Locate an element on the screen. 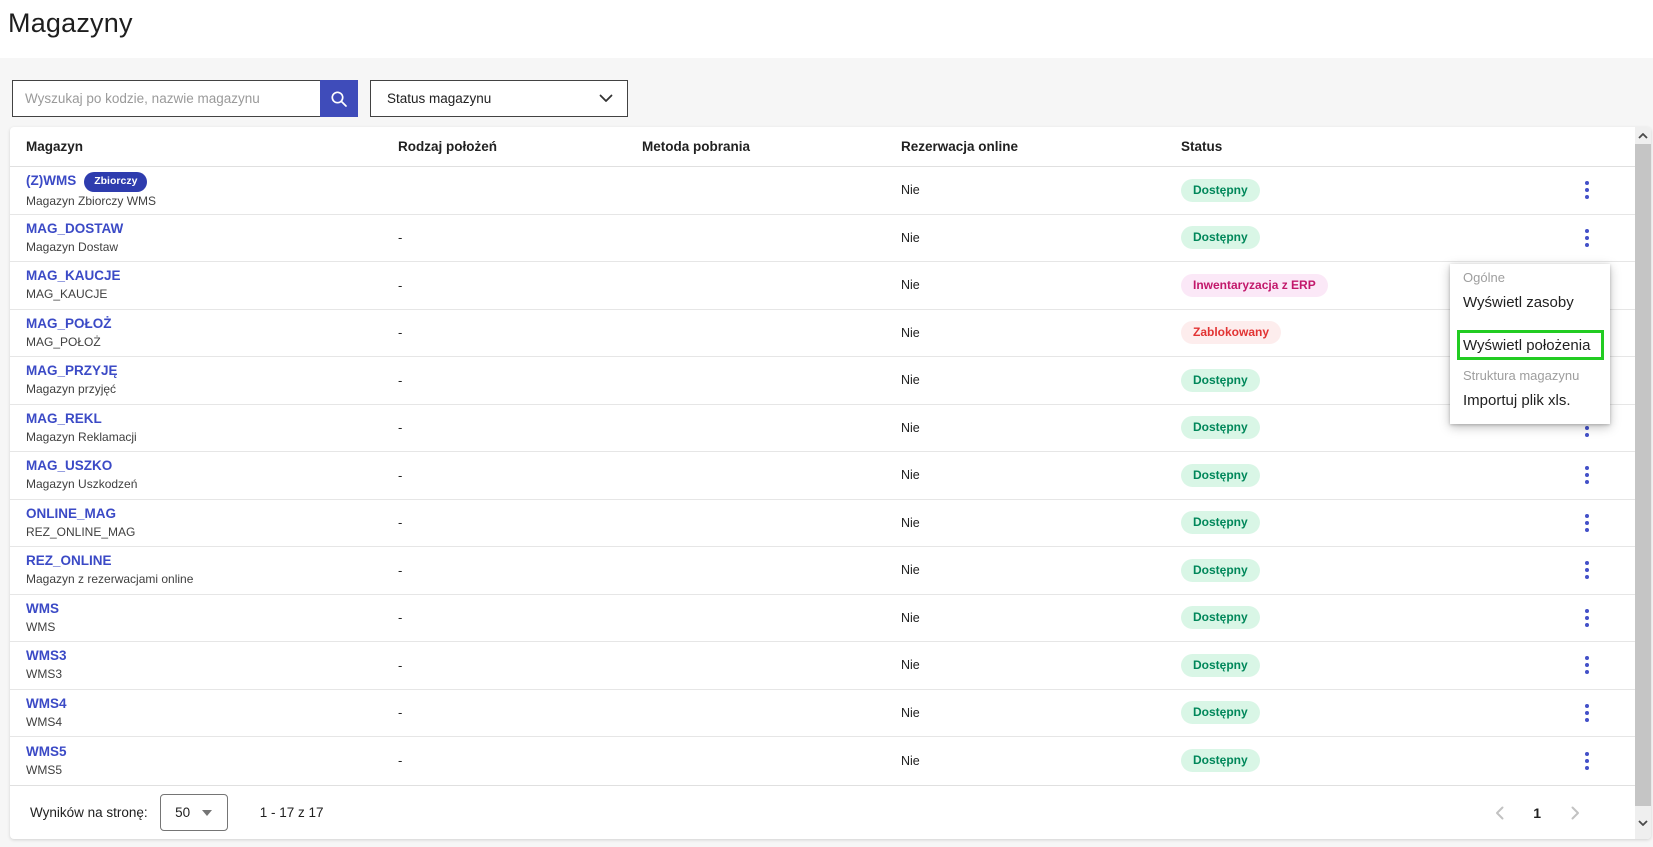 This screenshot has height=847, width=1653. table-row: WMS3 WMS3 - Nie Dostępny is located at coordinates (822, 666).